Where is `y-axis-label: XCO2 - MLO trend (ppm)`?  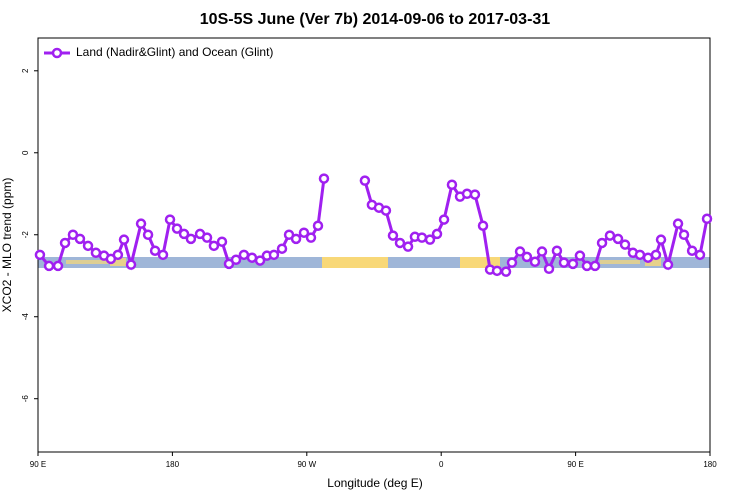 y-axis-label: XCO2 - MLO trend (ppm) is located at coordinates (7, 245).